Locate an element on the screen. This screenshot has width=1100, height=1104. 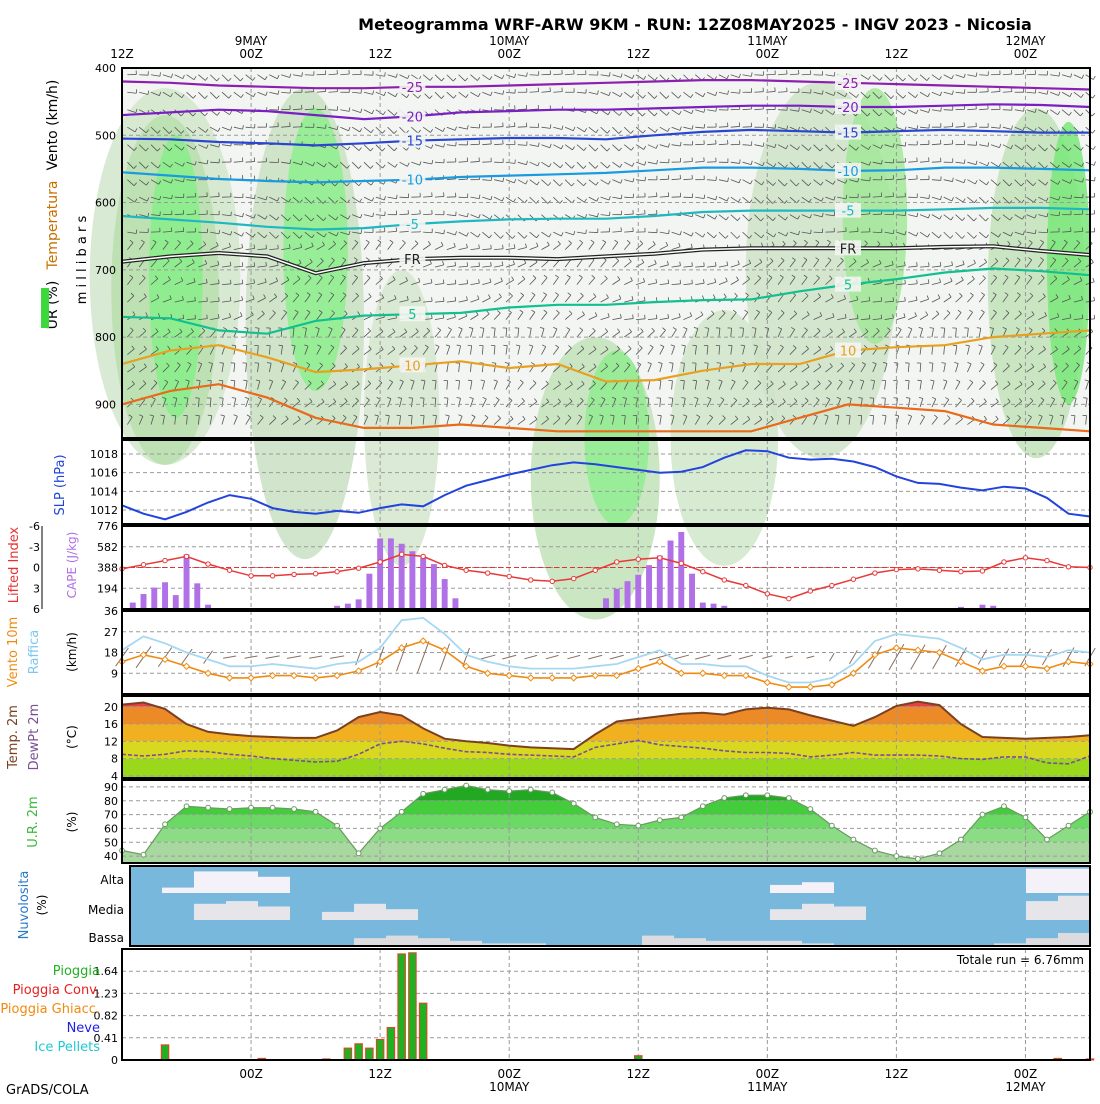
wind-10m-label: Vento 10m is located at coordinates (13, 652).